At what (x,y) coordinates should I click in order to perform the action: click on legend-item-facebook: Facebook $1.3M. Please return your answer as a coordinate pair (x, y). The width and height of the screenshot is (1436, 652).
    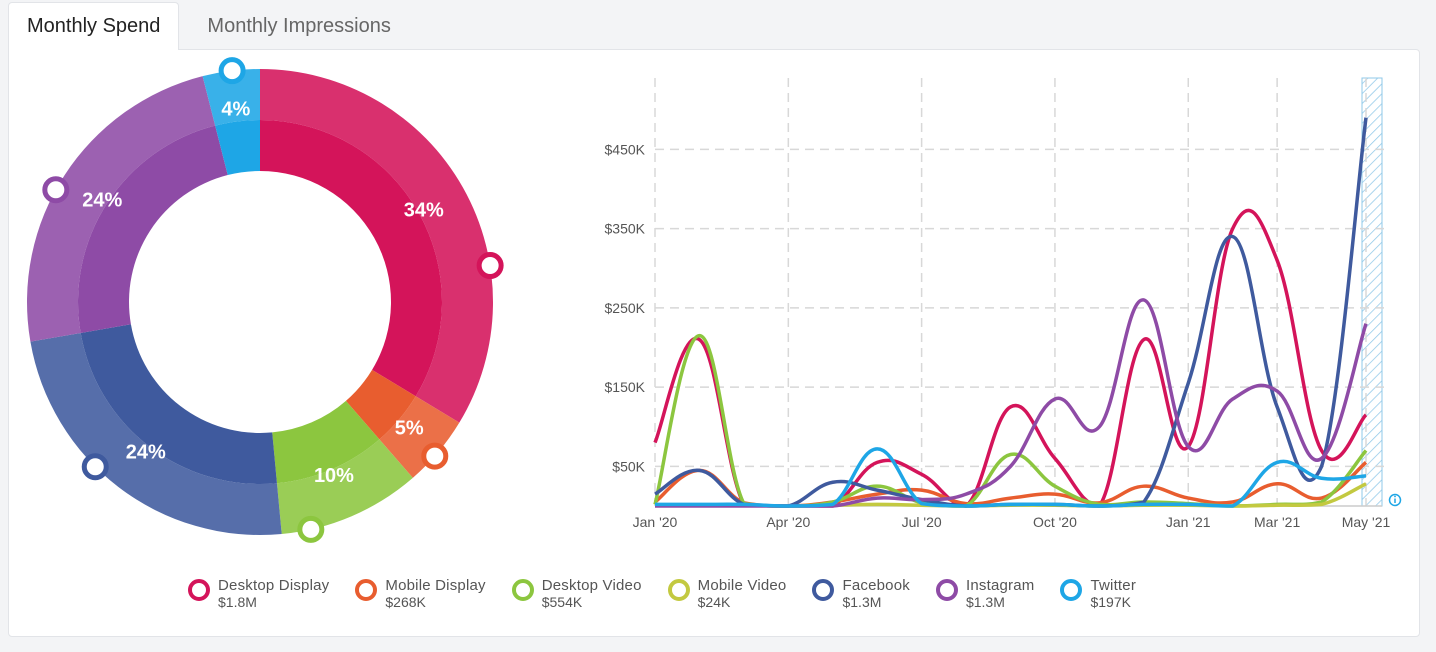
    Looking at the image, I should click on (861, 593).